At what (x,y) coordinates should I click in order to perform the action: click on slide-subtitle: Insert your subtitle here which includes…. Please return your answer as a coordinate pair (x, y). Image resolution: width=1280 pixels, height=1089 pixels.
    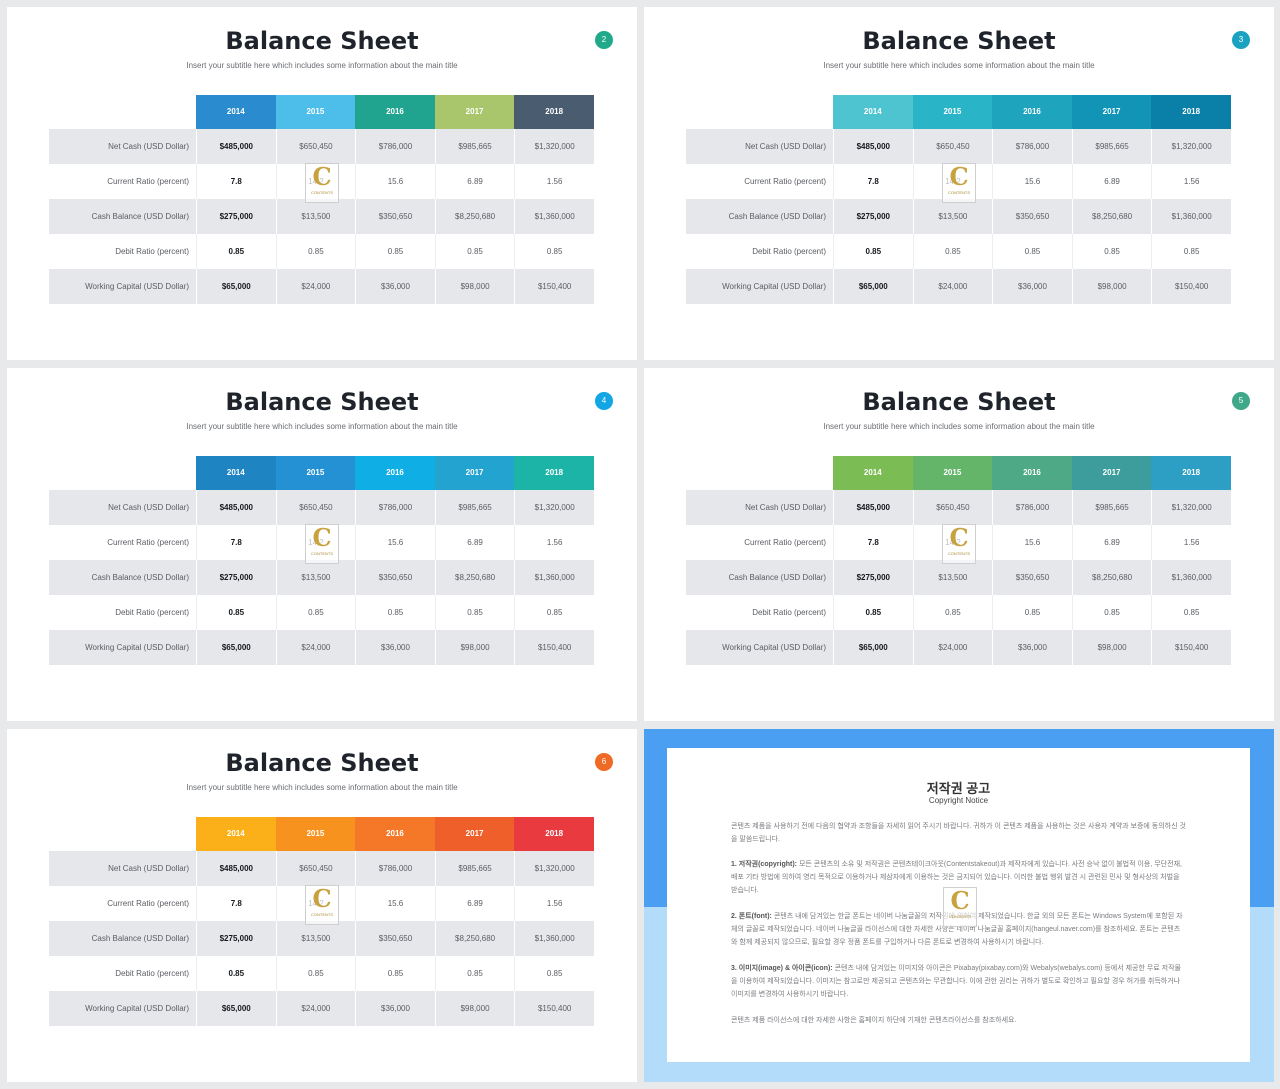
    Looking at the image, I should click on (959, 426).